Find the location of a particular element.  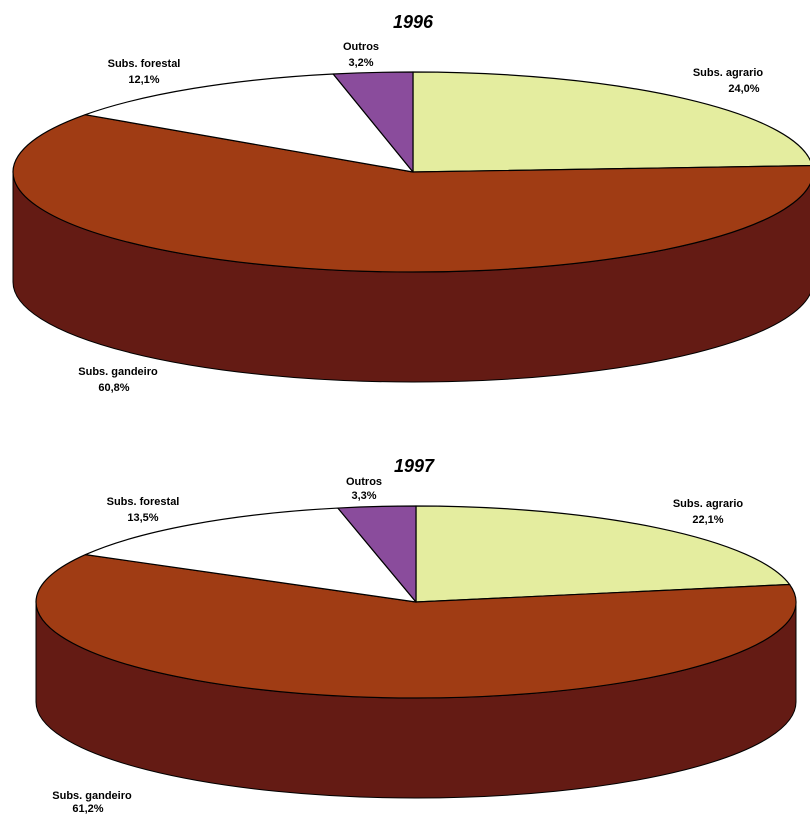

value-agrario-1996: 24,0% is located at coordinates (743, 89).